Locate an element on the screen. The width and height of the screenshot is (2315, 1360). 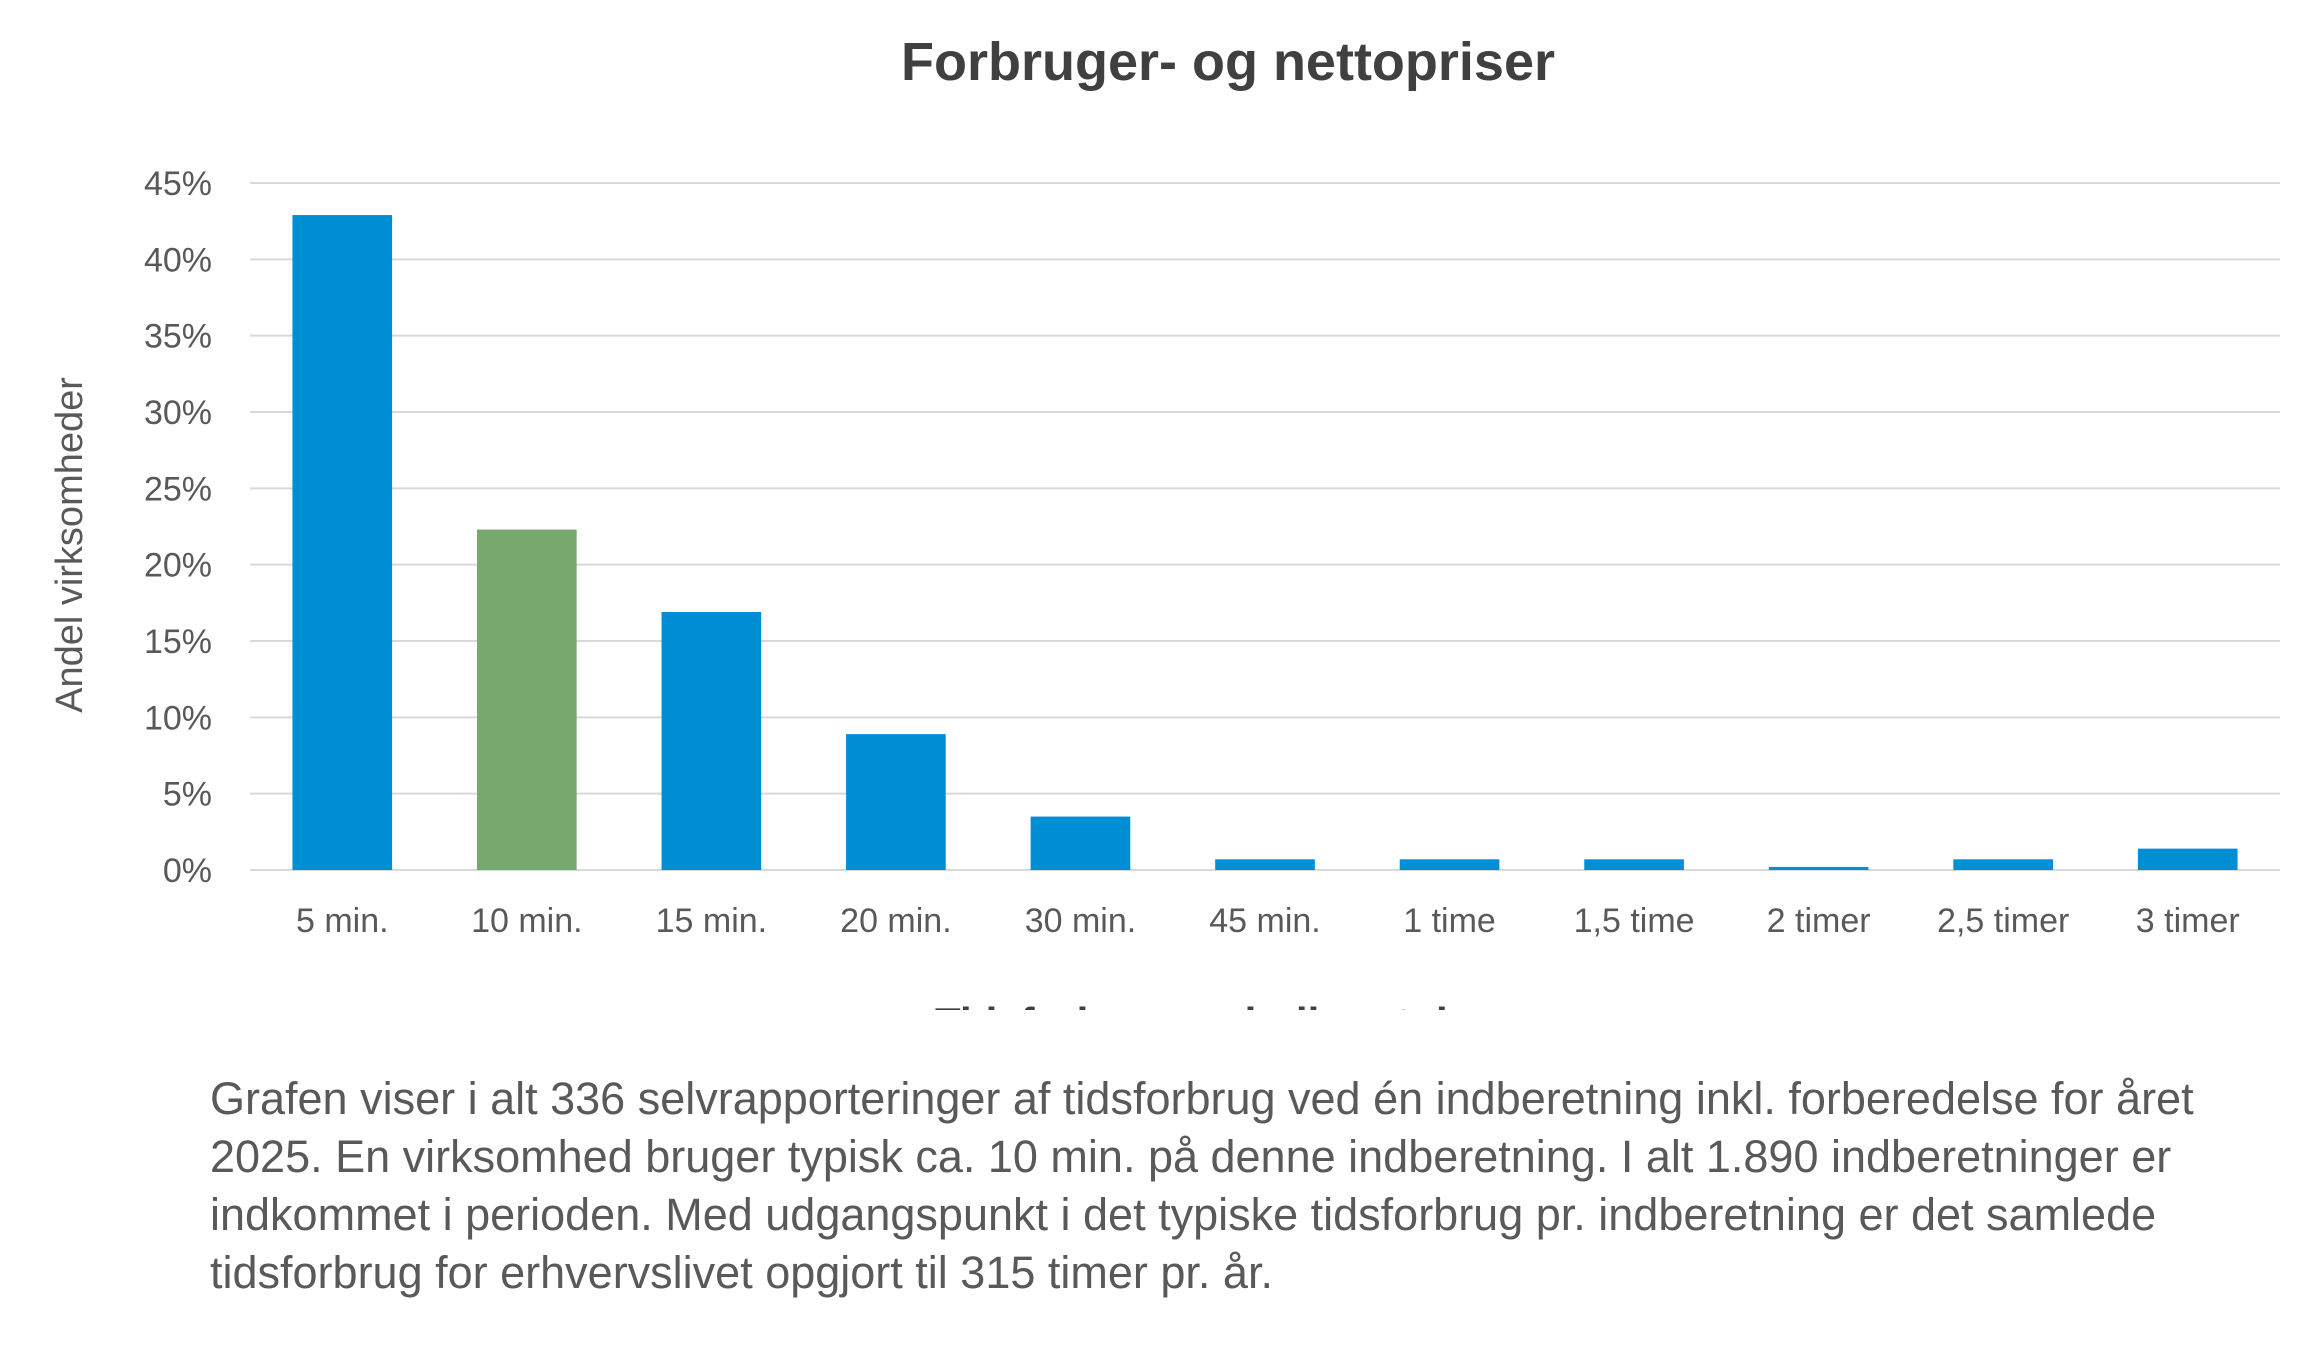
x-tick-label: 15 min. is located at coordinates (712, 921).